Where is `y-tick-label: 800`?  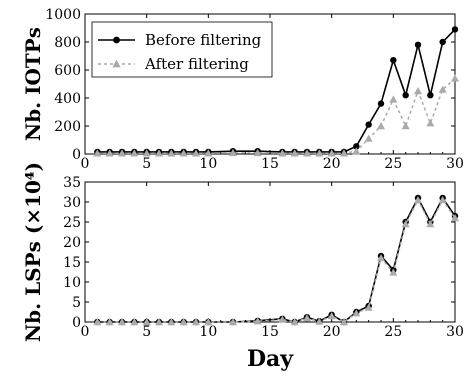 y-tick-label: 800 is located at coordinates (67, 43).